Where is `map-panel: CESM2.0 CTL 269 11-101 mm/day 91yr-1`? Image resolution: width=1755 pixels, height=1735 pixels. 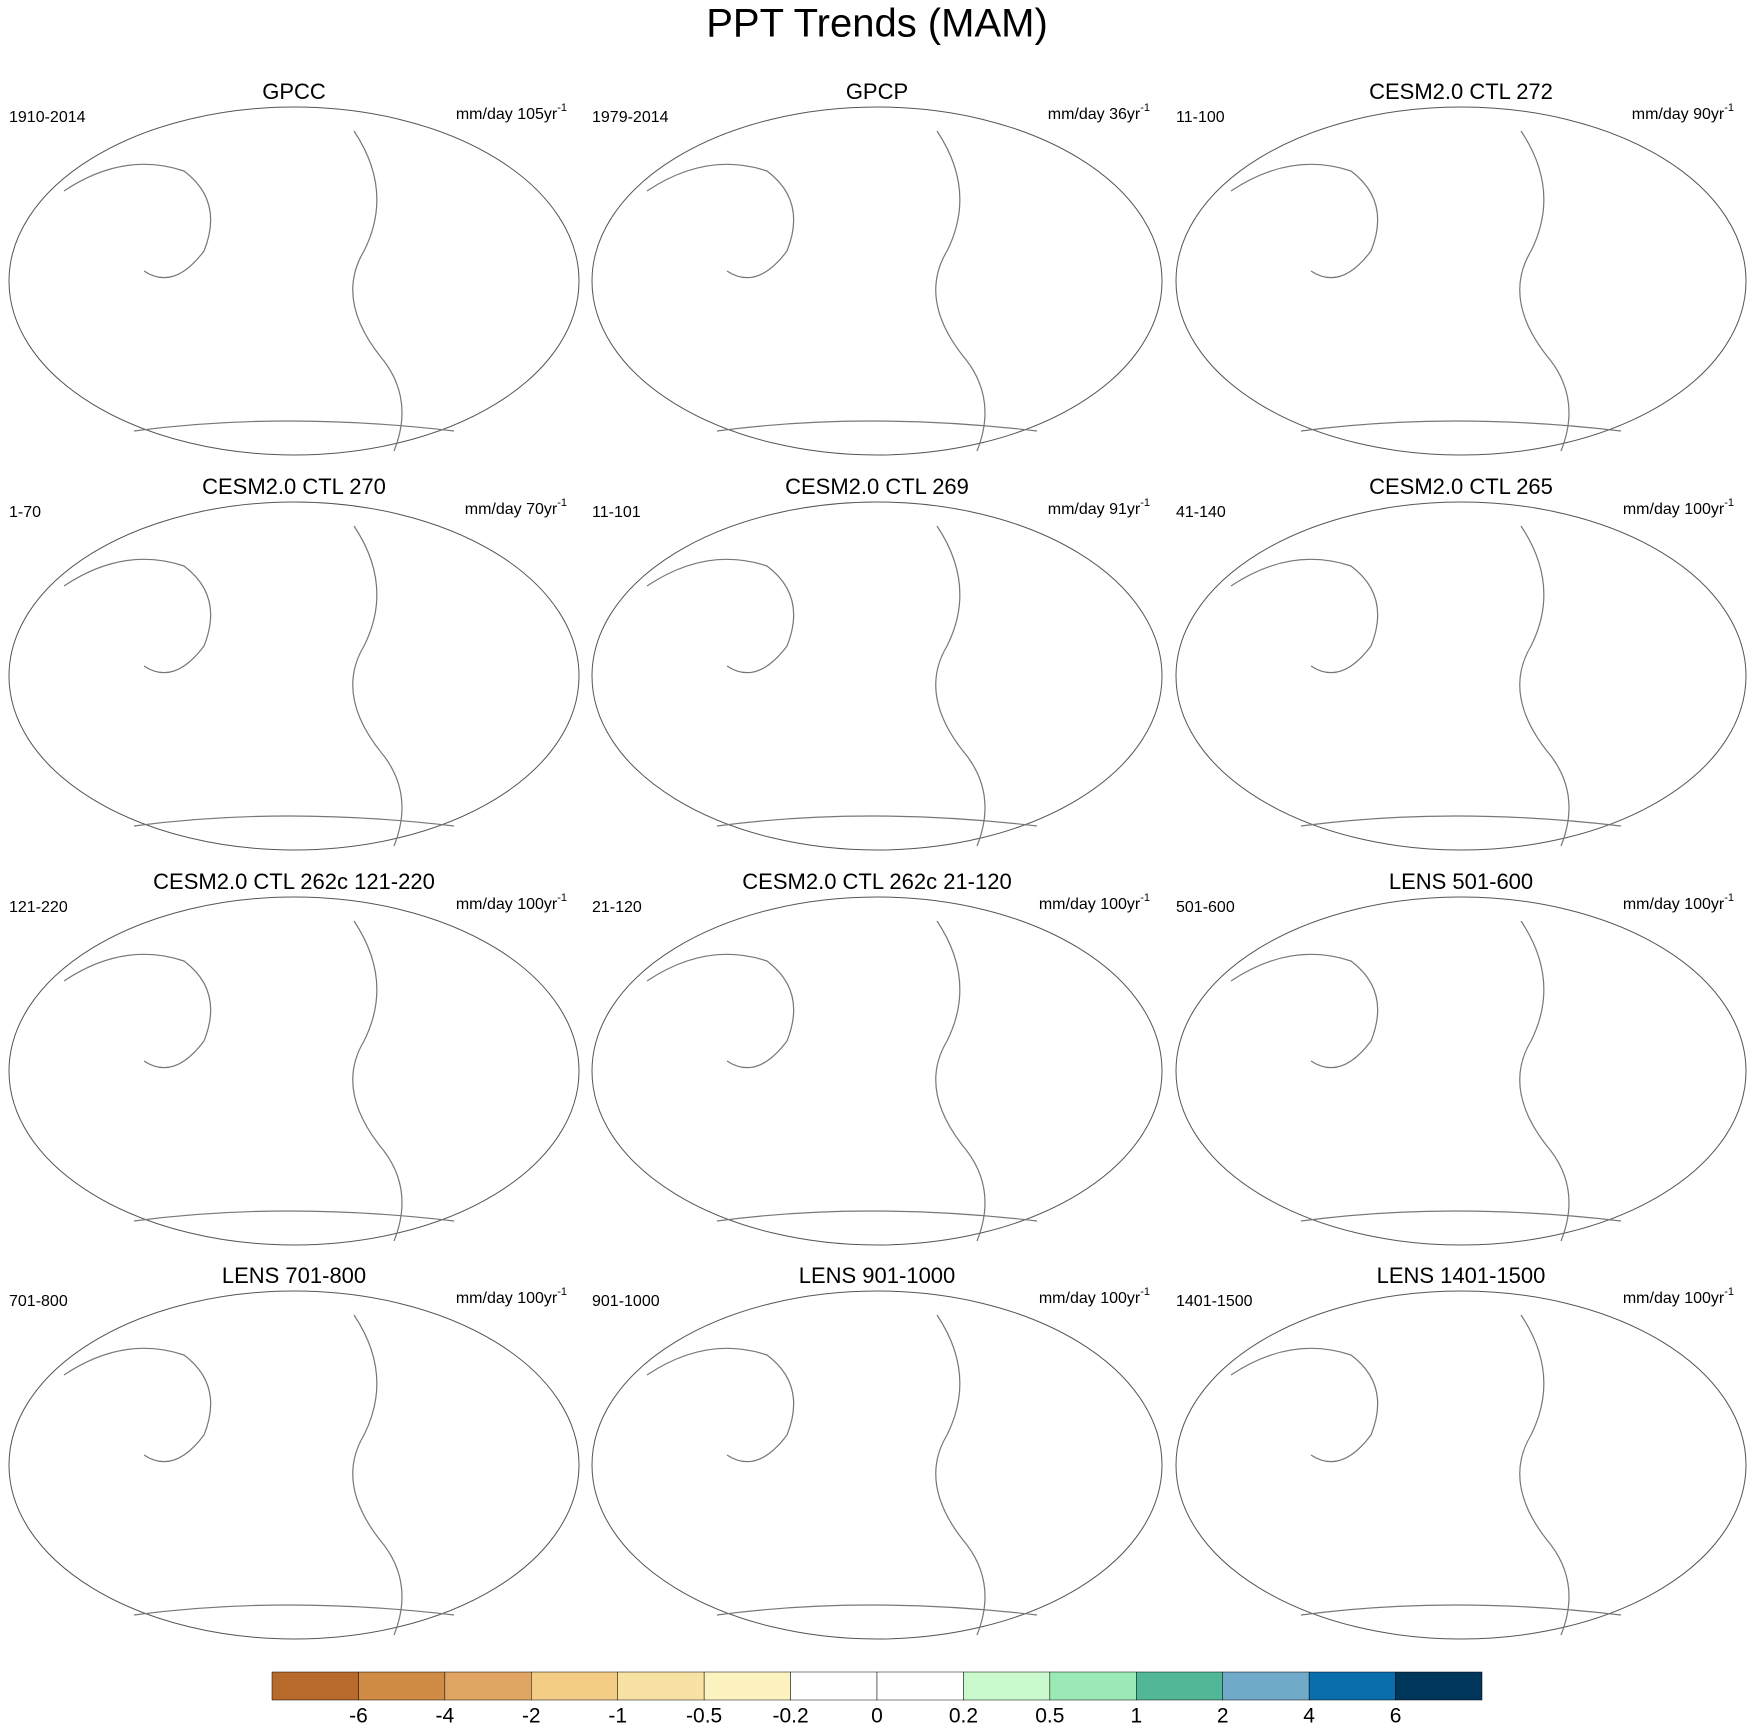 map-panel: CESM2.0 CTL 269 11-101 mm/day 91yr-1 is located at coordinates (877, 662).